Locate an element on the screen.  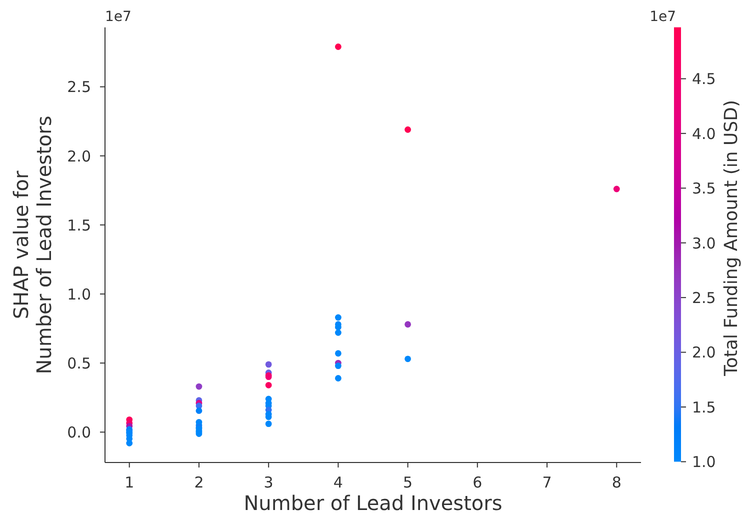
x-tick-label: 4 is located at coordinates (338, 483).